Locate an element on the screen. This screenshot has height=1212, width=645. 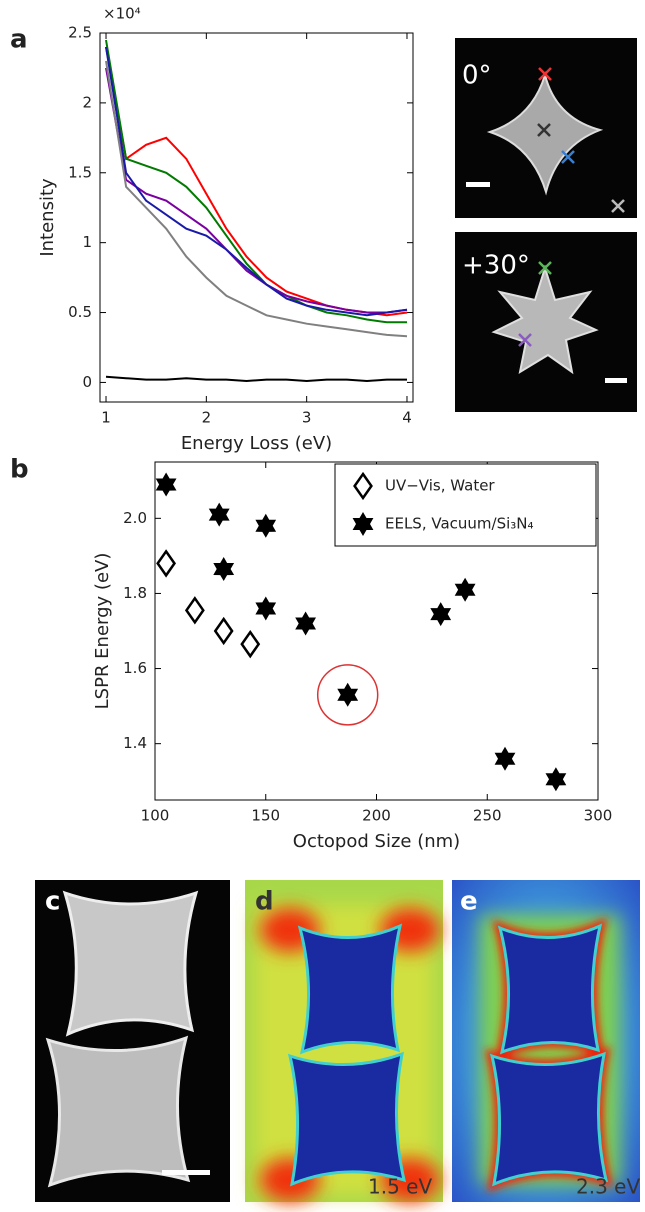
panel-label: b is located at coordinates (19, 470).